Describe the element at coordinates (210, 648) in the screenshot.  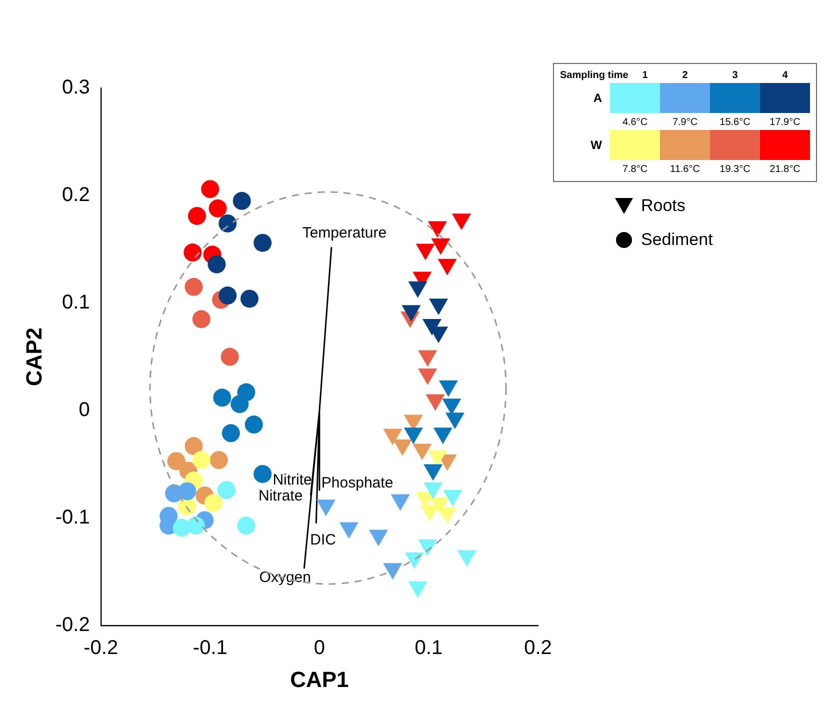
I see `x-tick-label: -0.1` at that location.